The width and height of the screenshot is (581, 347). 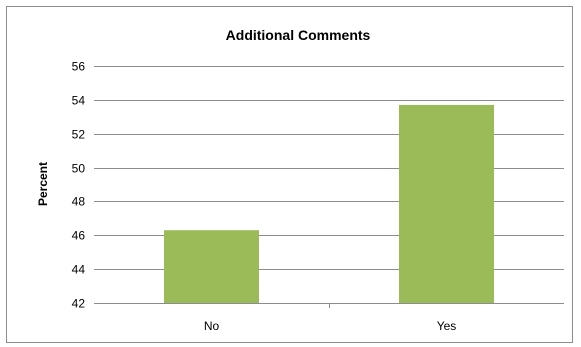 I want to click on x-tick-label: Yes, so click(x=447, y=326).